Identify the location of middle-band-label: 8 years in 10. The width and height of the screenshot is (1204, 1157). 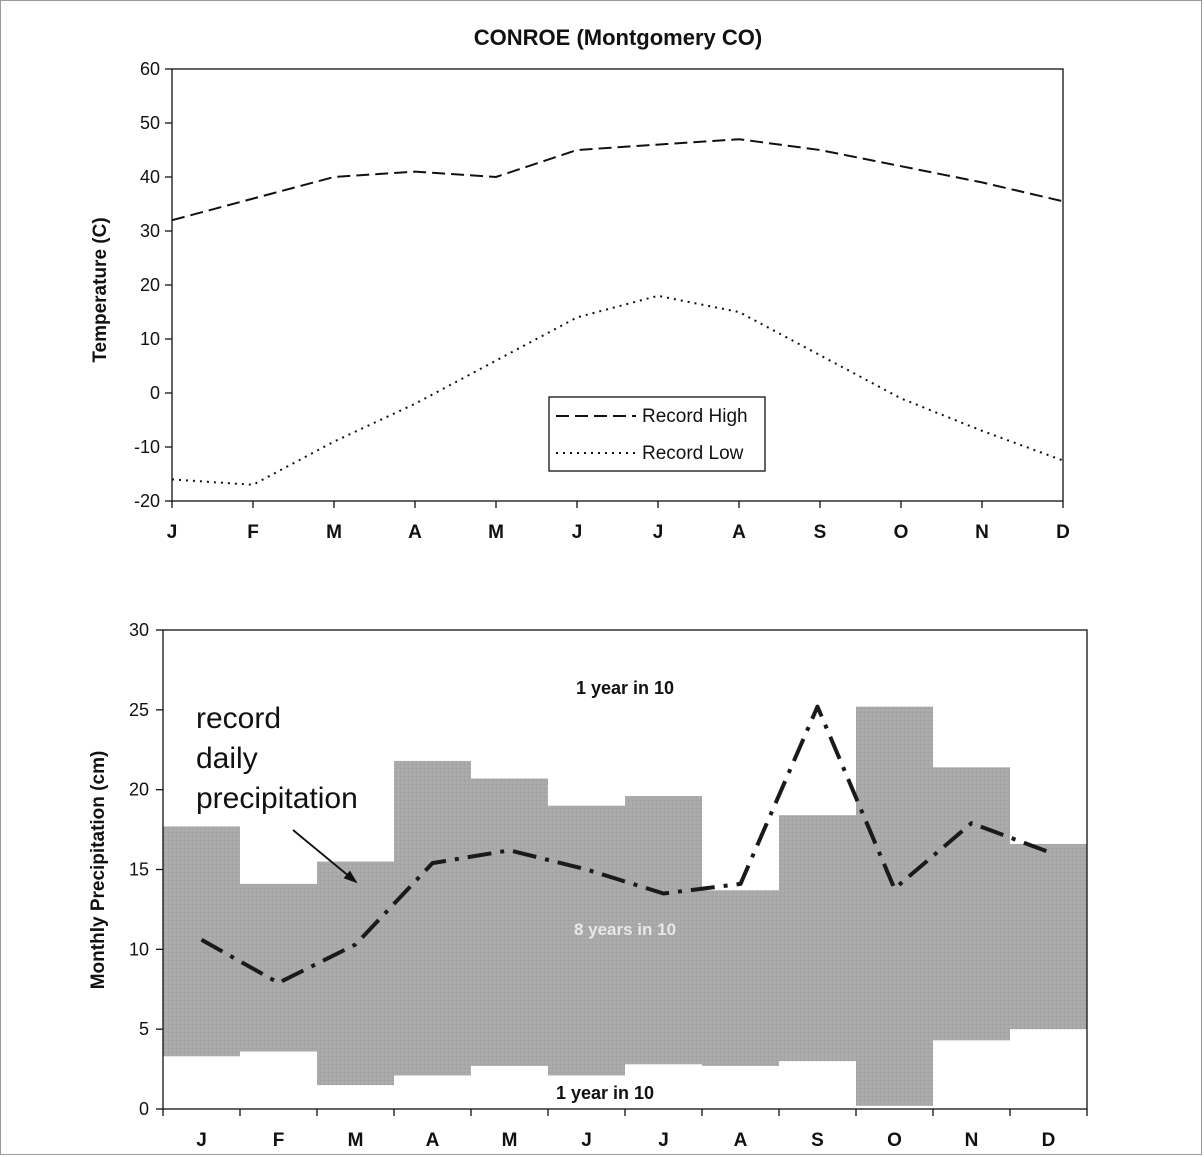
(625, 929).